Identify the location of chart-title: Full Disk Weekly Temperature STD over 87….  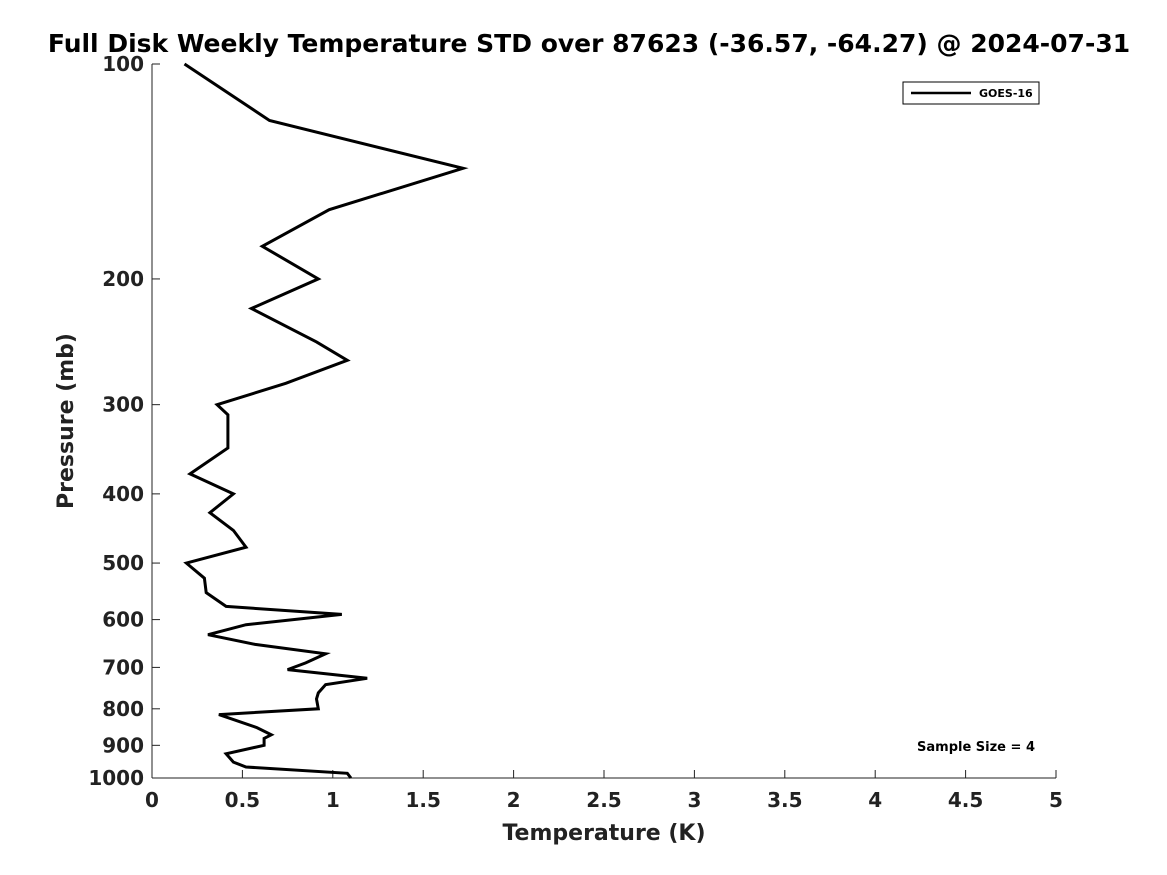
(589, 43).